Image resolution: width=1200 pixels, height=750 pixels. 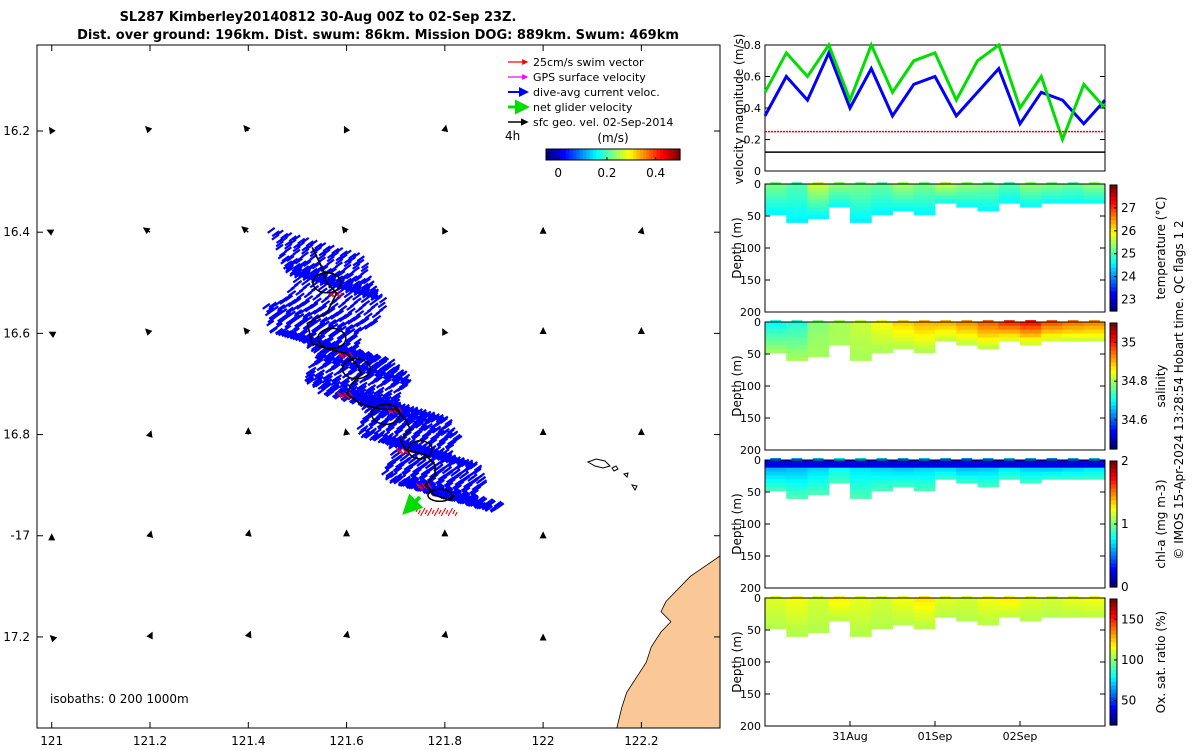 I want to click on profile-colorbar-label: chl-a (mg m-3), so click(x=1161, y=523).